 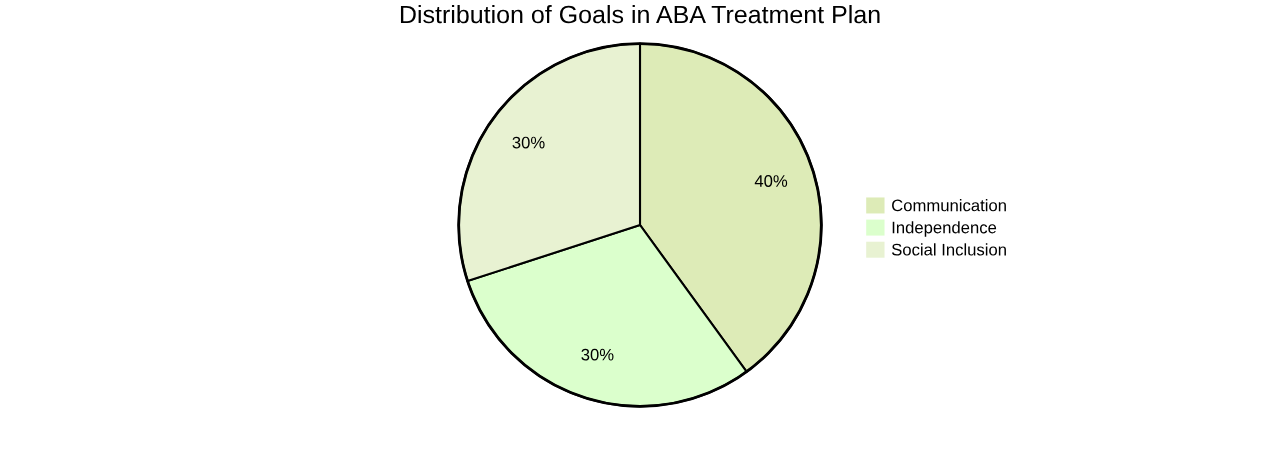 What do you see at coordinates (640, 14) in the screenshot?
I see `chart-title: Distribution of Goals in ABA Treatment Plan` at bounding box center [640, 14].